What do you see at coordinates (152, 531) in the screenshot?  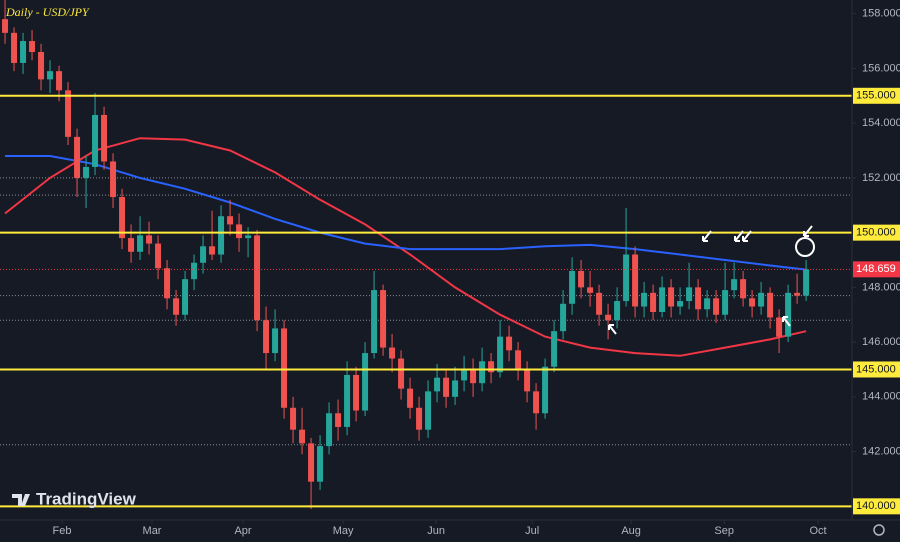 I see `x-tick-label: Mar` at bounding box center [152, 531].